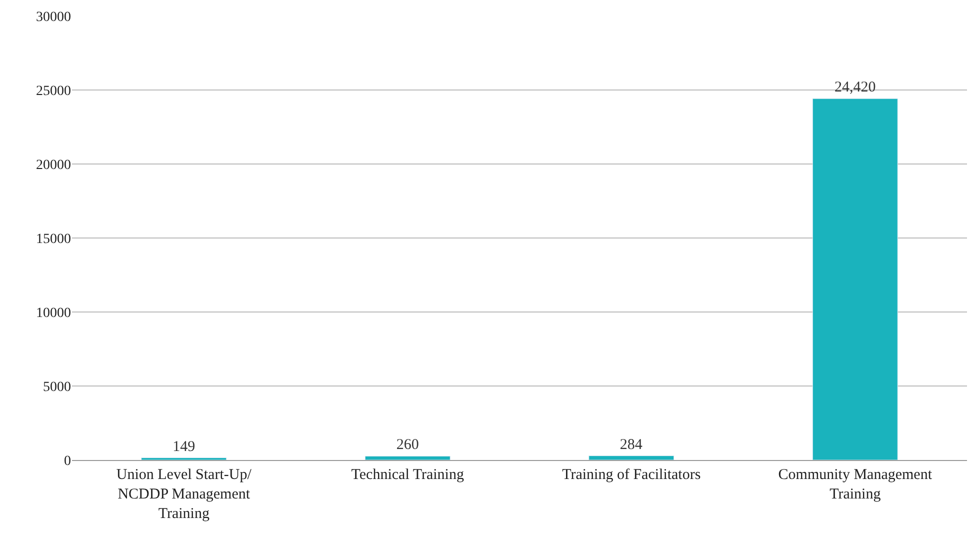  Describe the element at coordinates (407, 445) in the screenshot. I see `data-label: 260` at that location.